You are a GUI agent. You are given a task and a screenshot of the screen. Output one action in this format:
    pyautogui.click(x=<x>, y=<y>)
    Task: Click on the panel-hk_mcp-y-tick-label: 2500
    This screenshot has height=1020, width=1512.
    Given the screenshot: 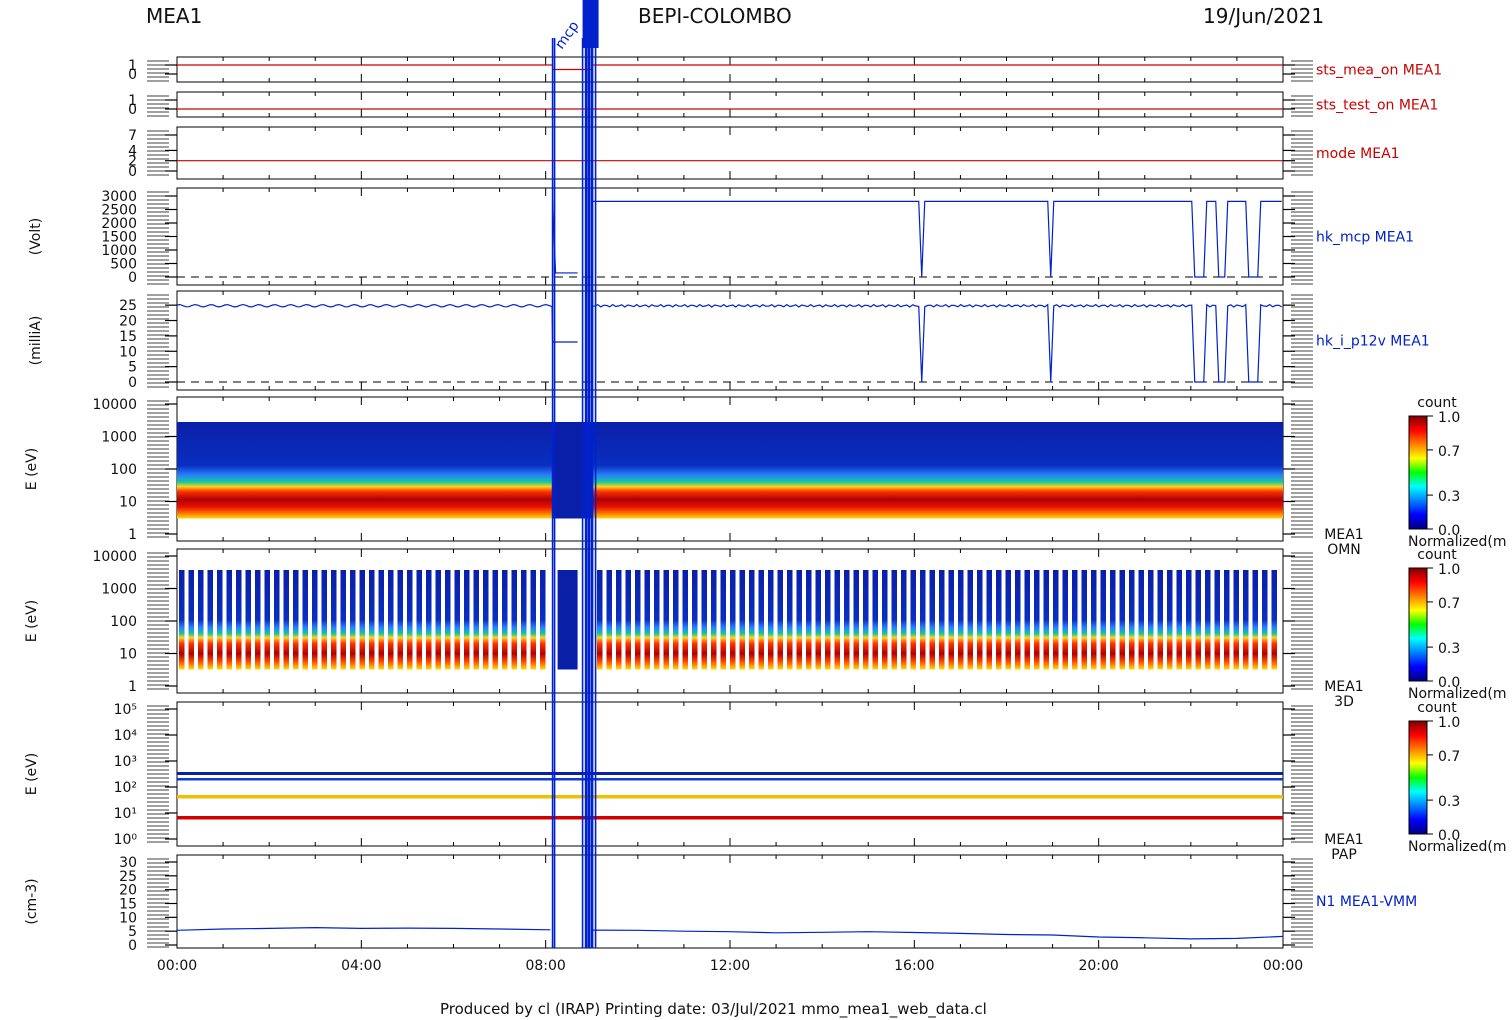 What is the action you would take?
    pyautogui.click(x=119, y=211)
    